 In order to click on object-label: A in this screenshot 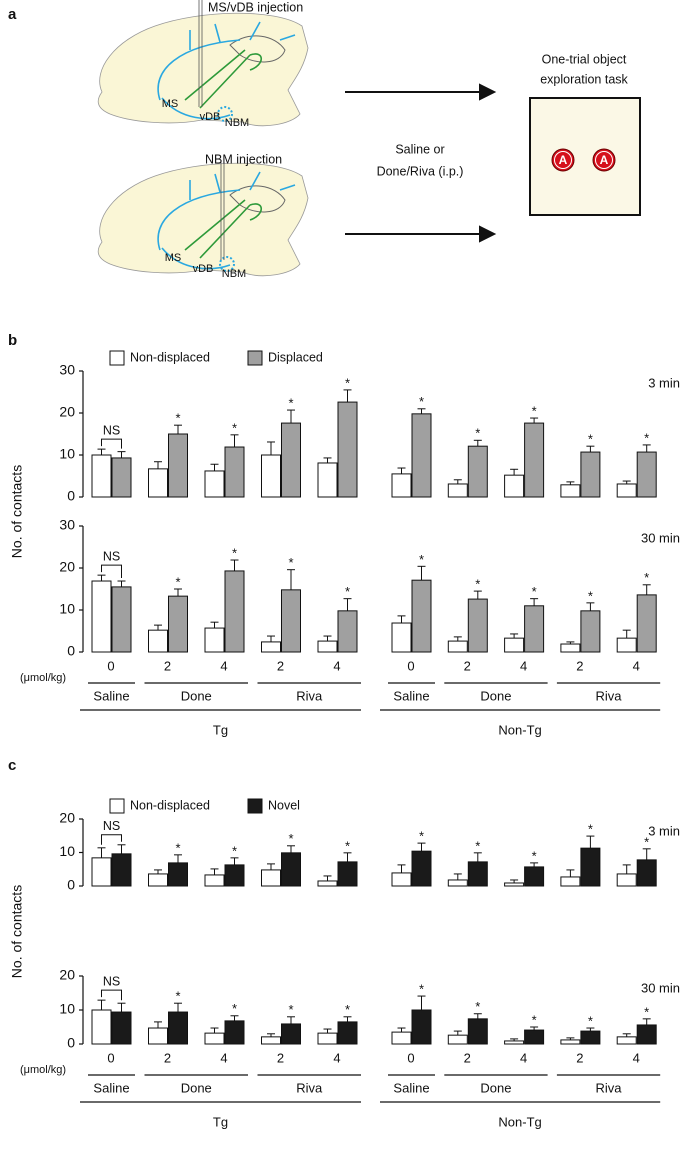, I will do `click(563, 160)`.